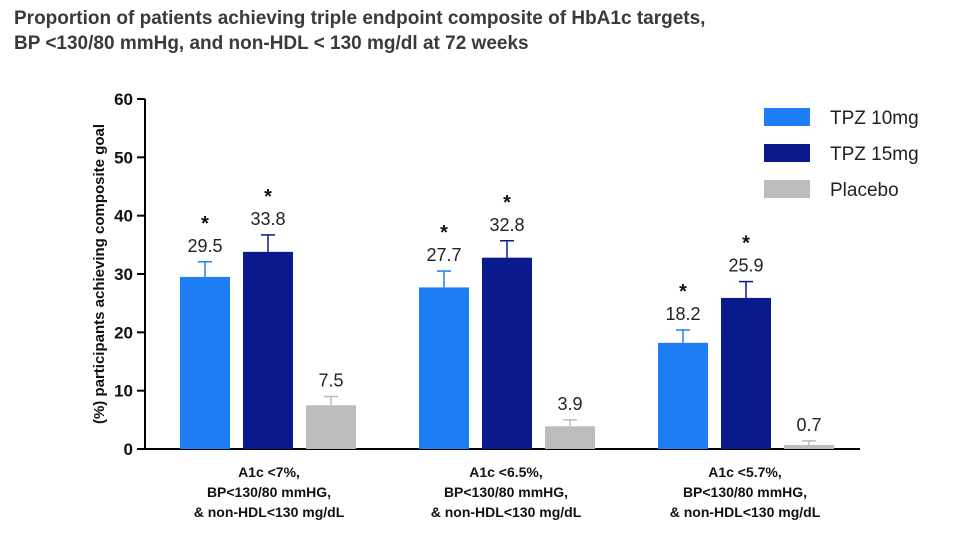  Describe the element at coordinates (123, 216) in the screenshot. I see `y-tick-label-40: 40` at that location.